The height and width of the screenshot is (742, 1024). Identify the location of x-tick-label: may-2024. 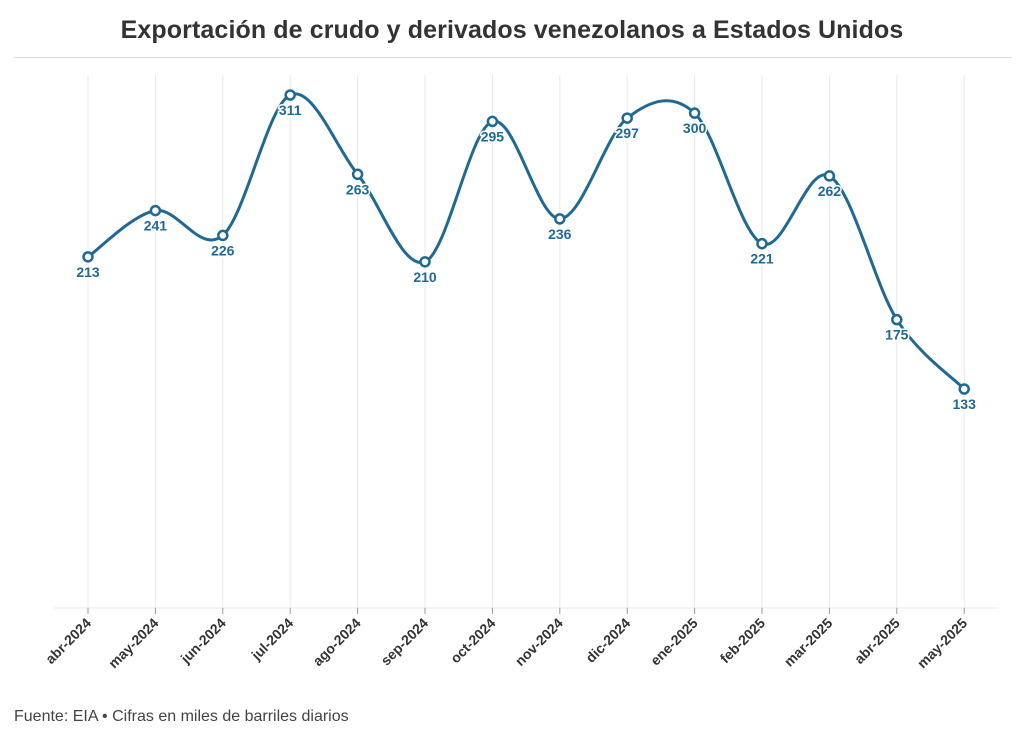
(133, 643).